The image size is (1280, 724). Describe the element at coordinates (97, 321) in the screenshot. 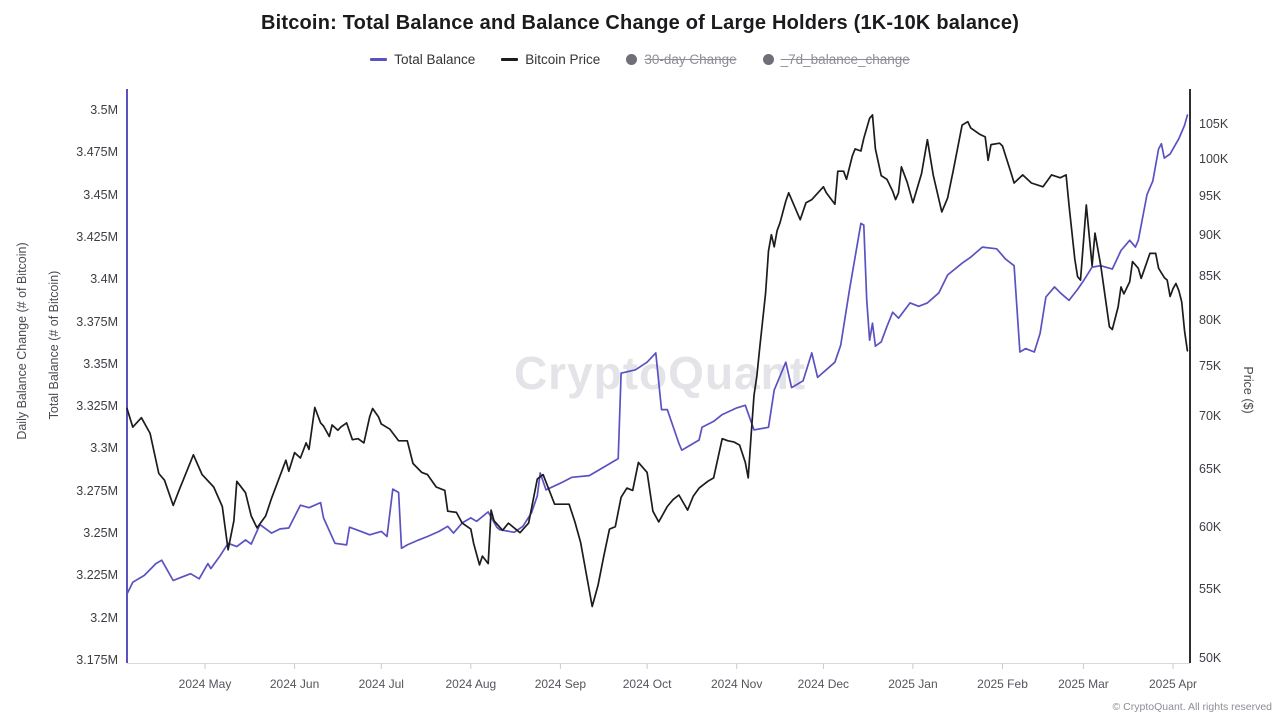

I see `left-axis-tick: 3.375M` at that location.